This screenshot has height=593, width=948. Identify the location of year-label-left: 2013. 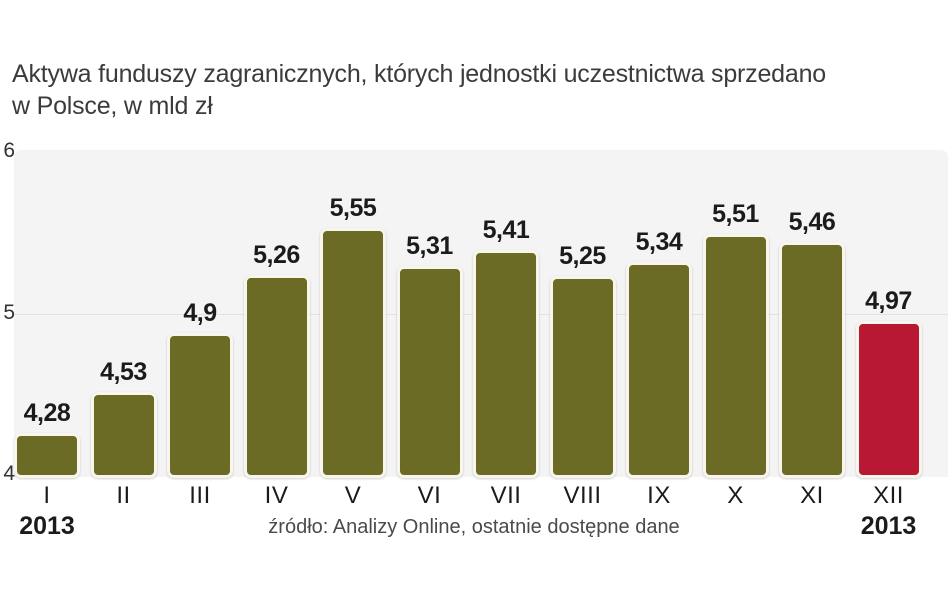
(47, 526).